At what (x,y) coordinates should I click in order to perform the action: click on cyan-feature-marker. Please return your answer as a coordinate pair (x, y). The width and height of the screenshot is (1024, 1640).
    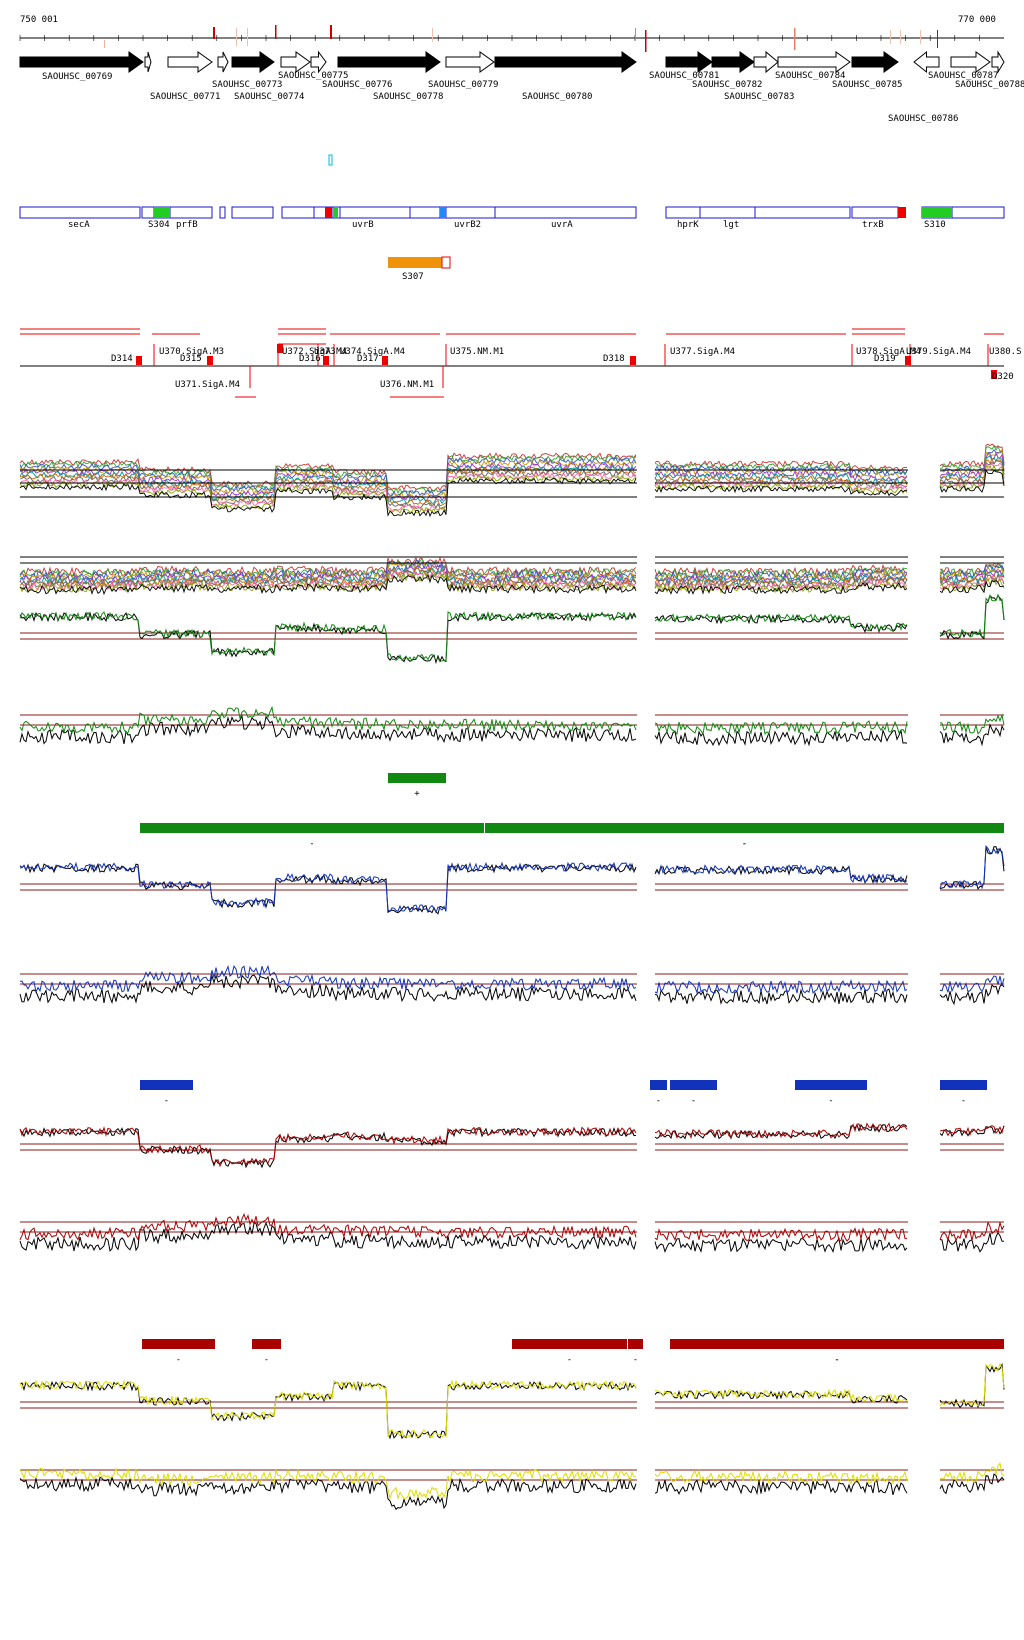
    Looking at the image, I should click on (330, 160).